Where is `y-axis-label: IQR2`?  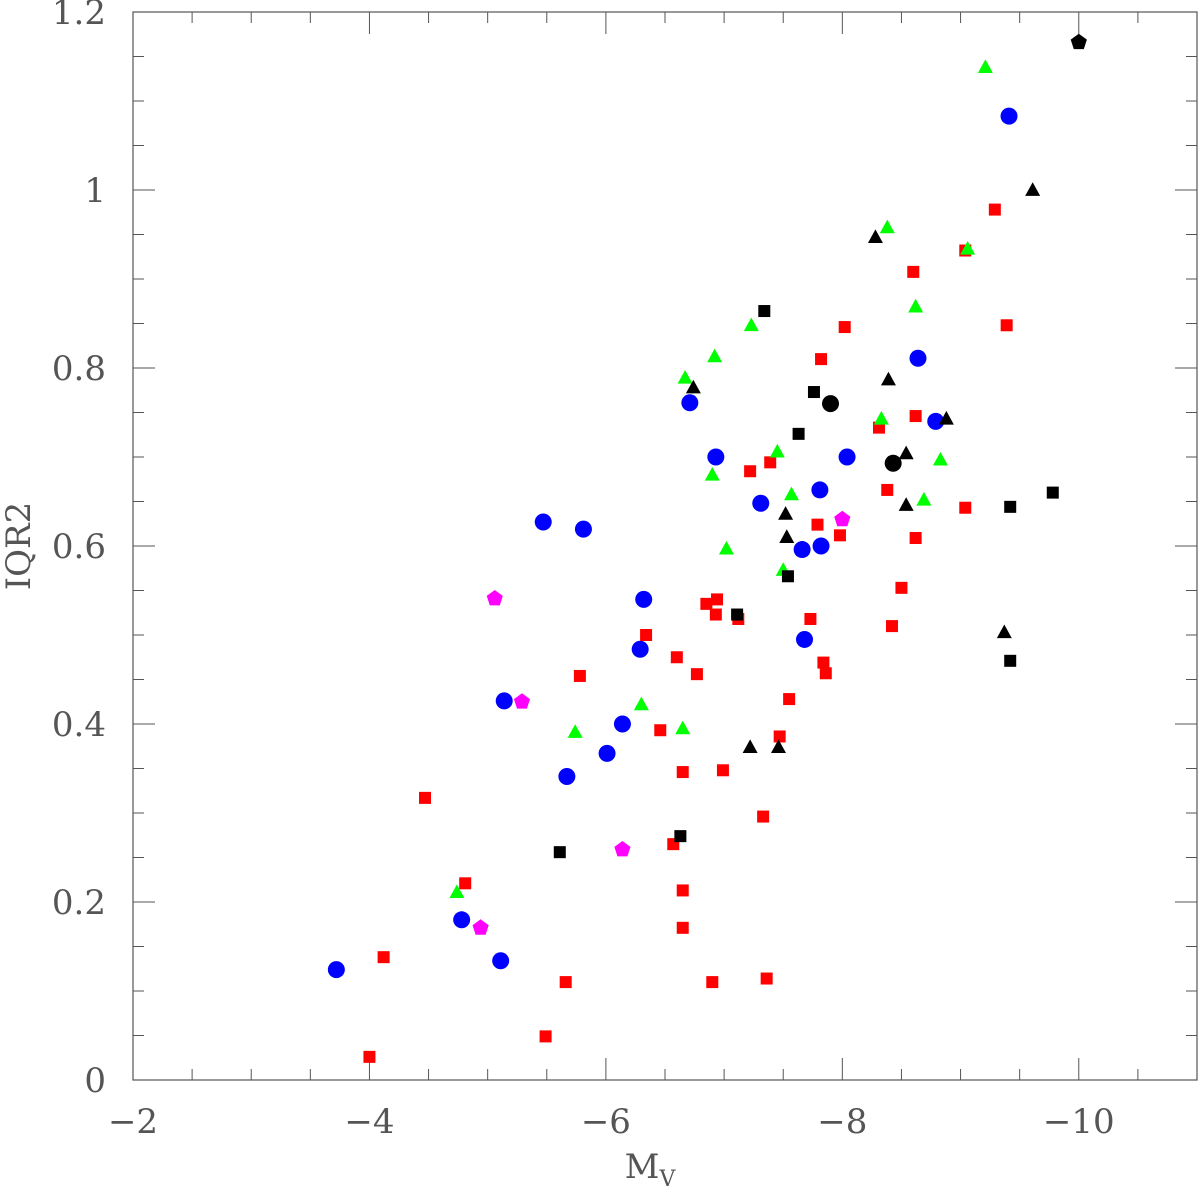
y-axis-label: IQR2 is located at coordinates (19, 546).